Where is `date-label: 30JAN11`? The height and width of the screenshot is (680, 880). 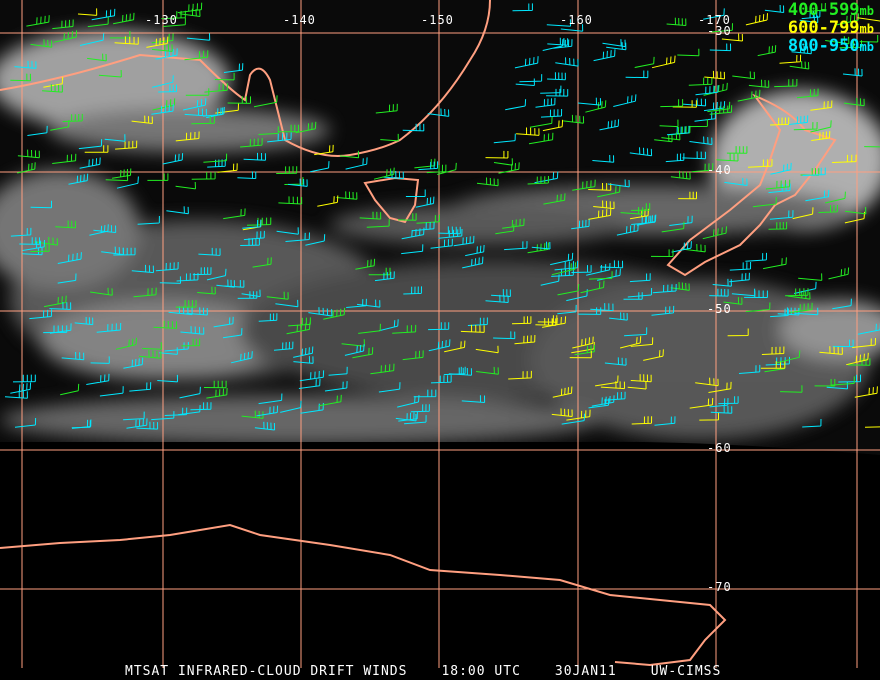
date-label: 30JAN11 is located at coordinates (585, 671).